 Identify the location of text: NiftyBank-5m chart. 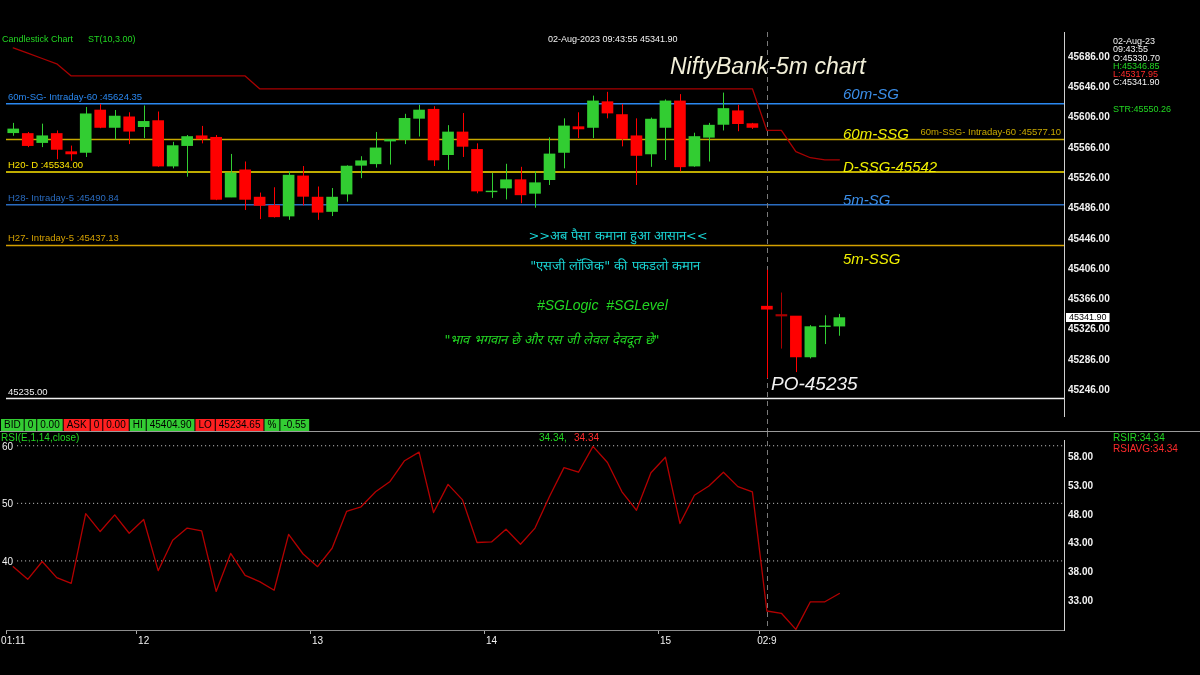
(769, 66).